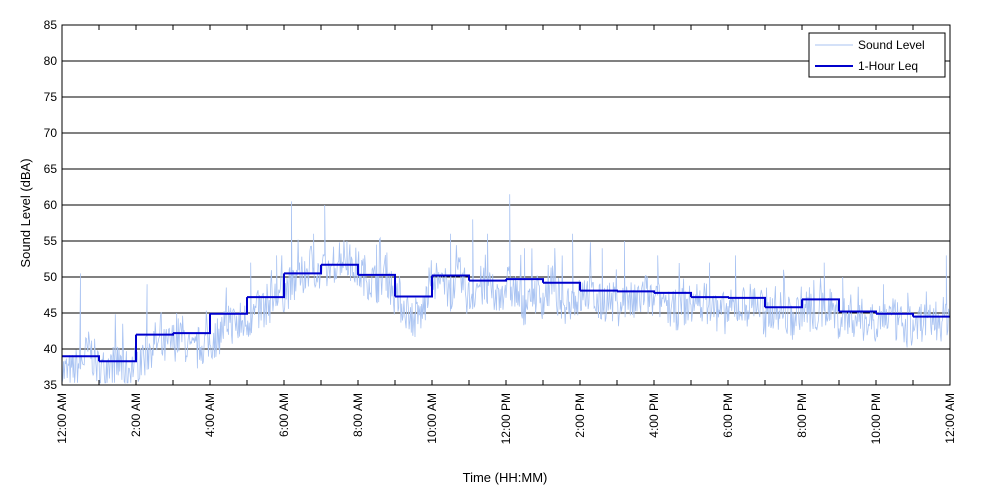 The height and width of the screenshot is (500, 1000). I want to click on x-tick-label: 2:00 AM, so click(136, 415).